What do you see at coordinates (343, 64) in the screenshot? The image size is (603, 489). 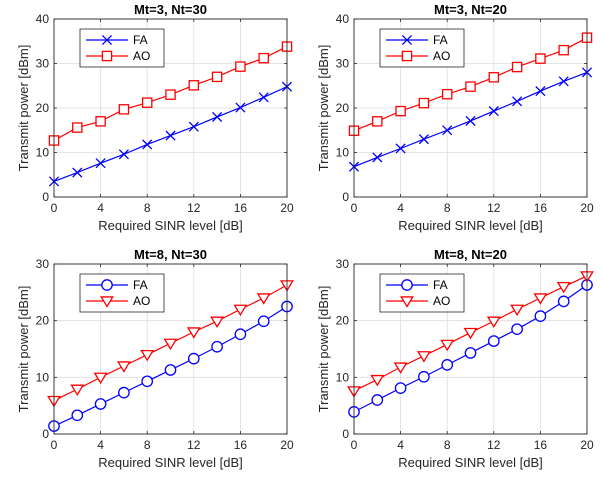 I see `y-tick-label: 30` at bounding box center [343, 64].